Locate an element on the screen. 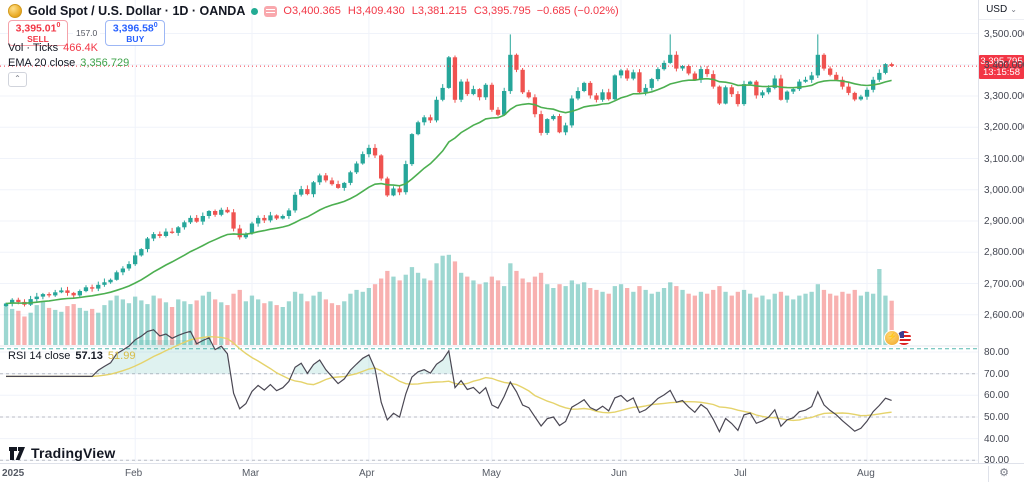 The width and height of the screenshot is (1024, 483). ohlc-item: L3,381.215 is located at coordinates (439, 11).